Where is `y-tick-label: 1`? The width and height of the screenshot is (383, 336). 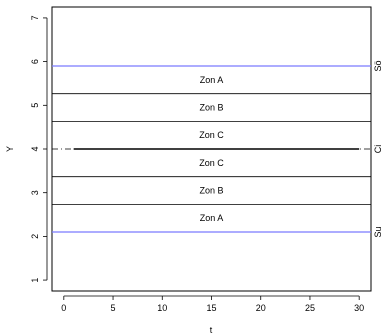 y-tick-label: 1 is located at coordinates (35, 280).